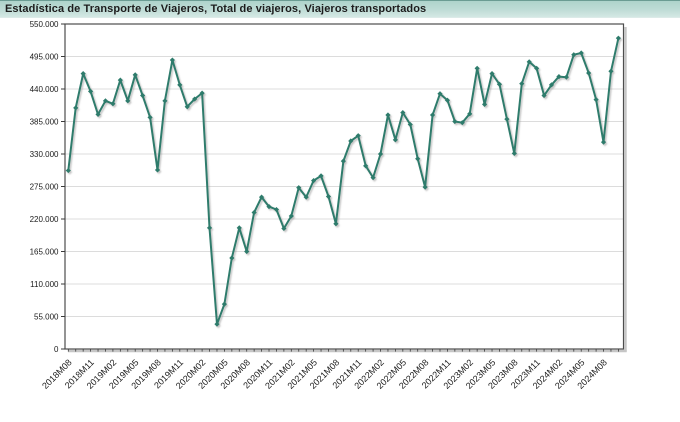  Describe the element at coordinates (44, 251) in the screenshot. I see `y-tick-label: 165.000` at that location.